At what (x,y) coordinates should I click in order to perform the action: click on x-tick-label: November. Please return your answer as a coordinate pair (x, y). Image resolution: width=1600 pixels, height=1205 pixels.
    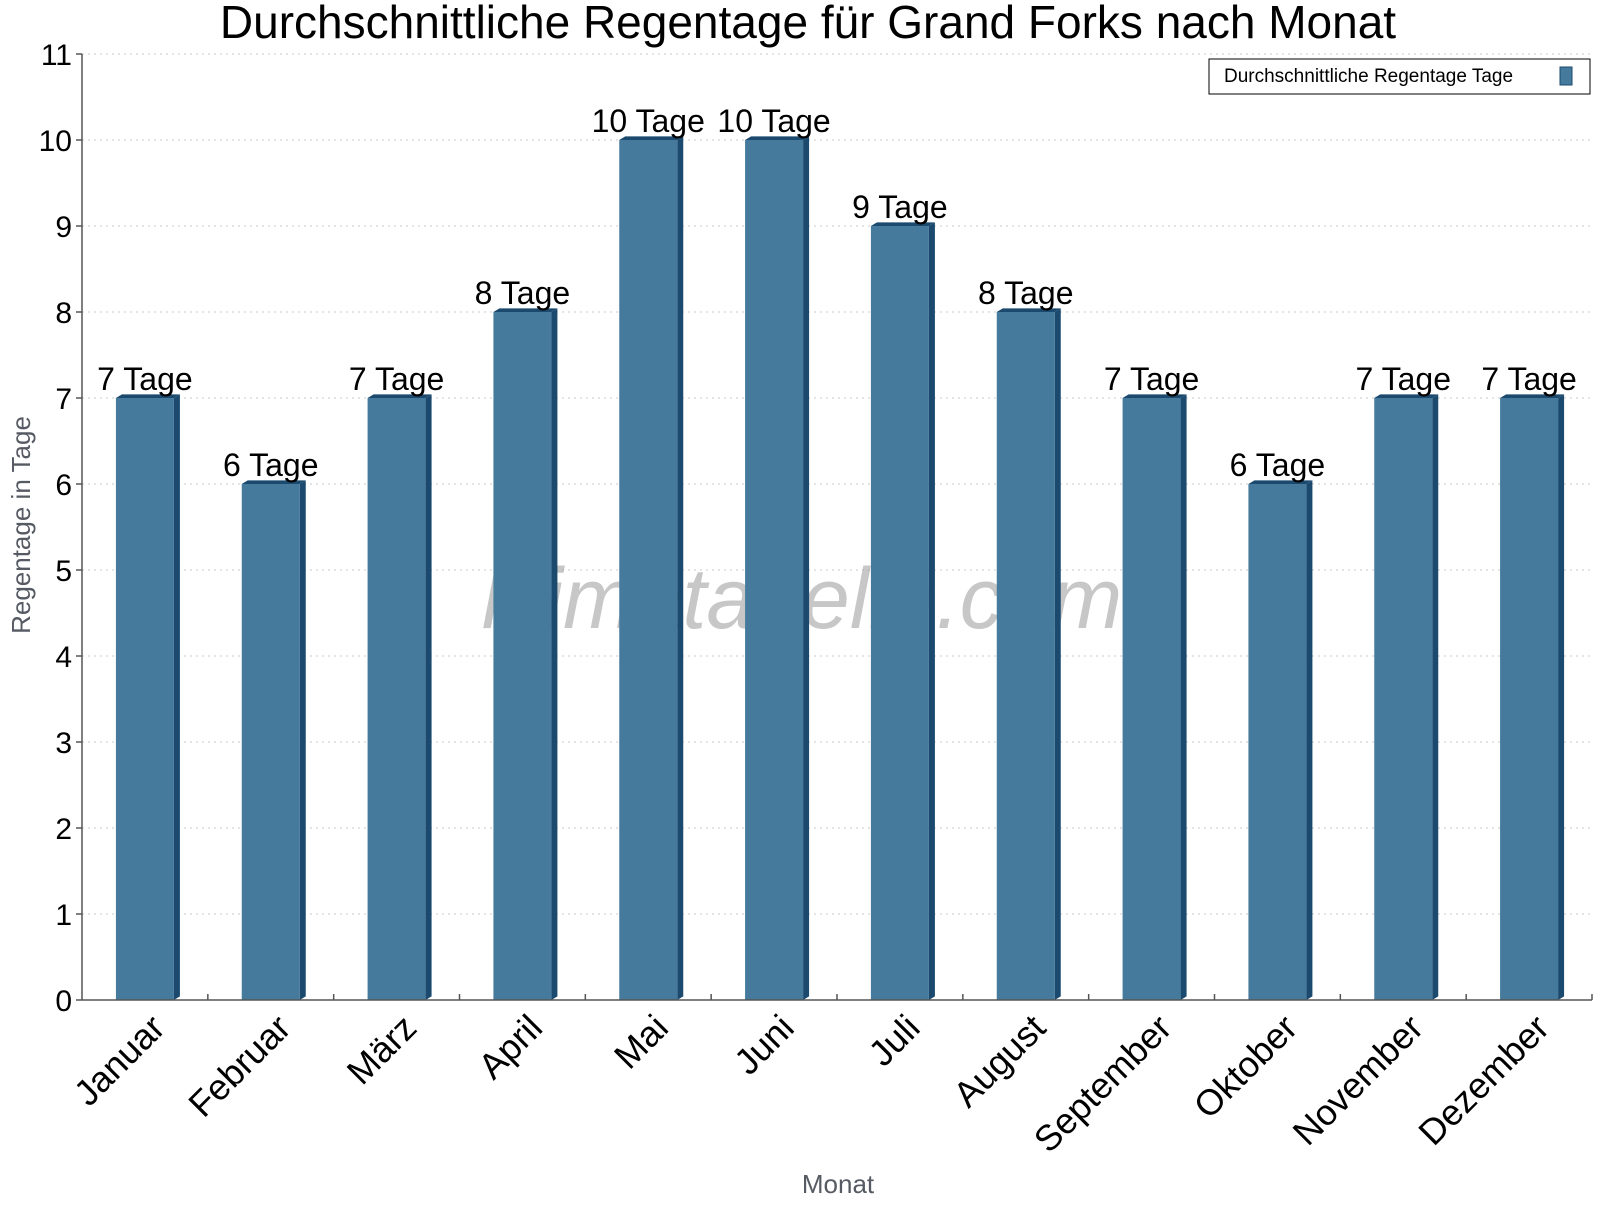
    Looking at the image, I should click on (1357, 1080).